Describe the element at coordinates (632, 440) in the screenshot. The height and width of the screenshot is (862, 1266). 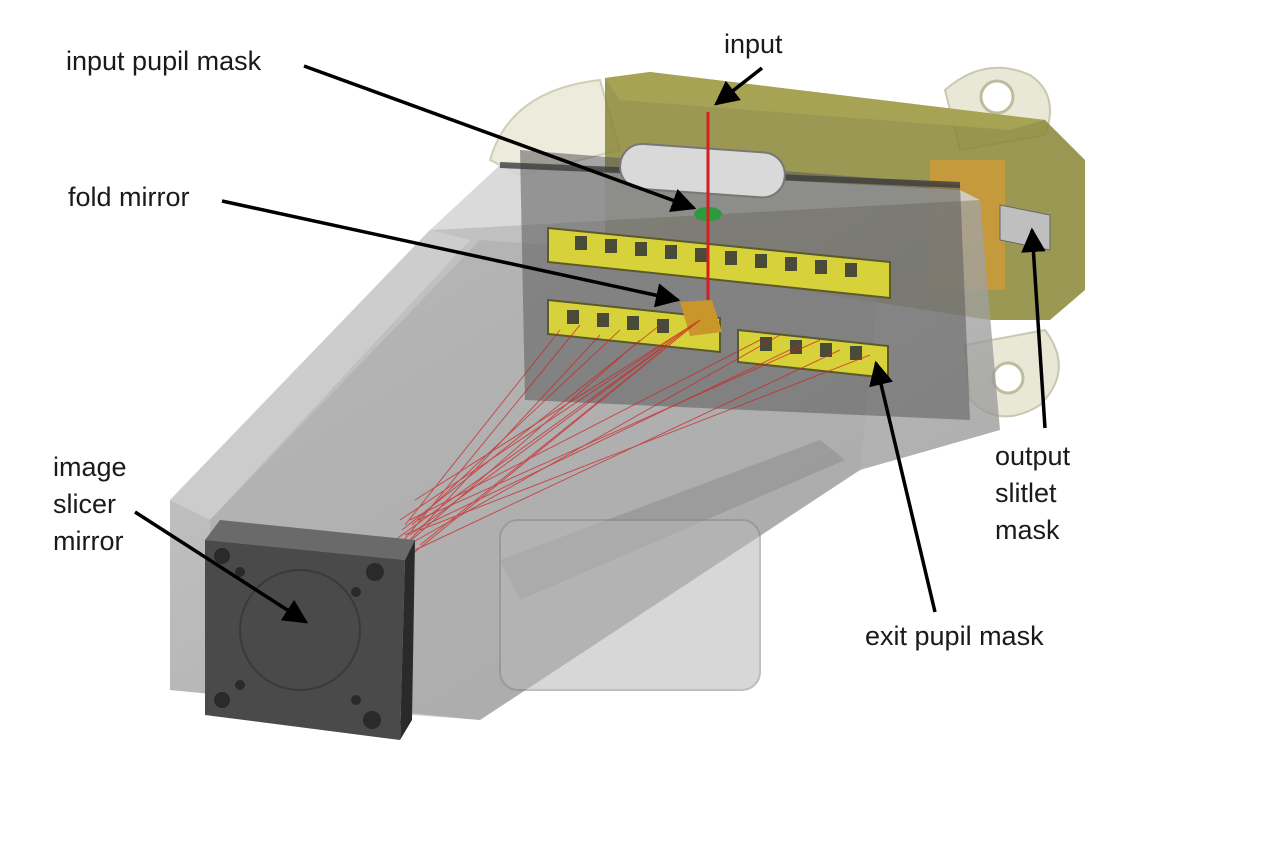
I see `beam-fan` at that location.